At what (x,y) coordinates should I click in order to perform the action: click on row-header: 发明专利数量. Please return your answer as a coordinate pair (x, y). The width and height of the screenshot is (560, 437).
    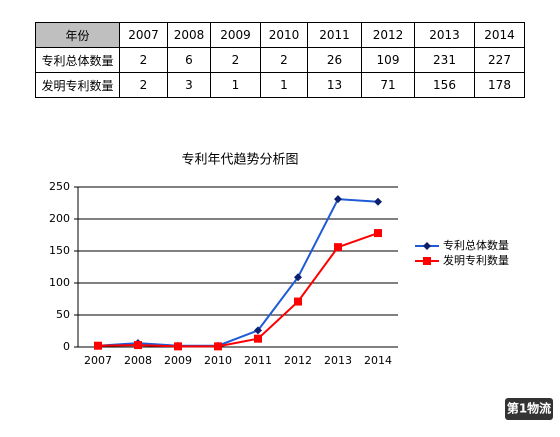
    Looking at the image, I should click on (77, 85).